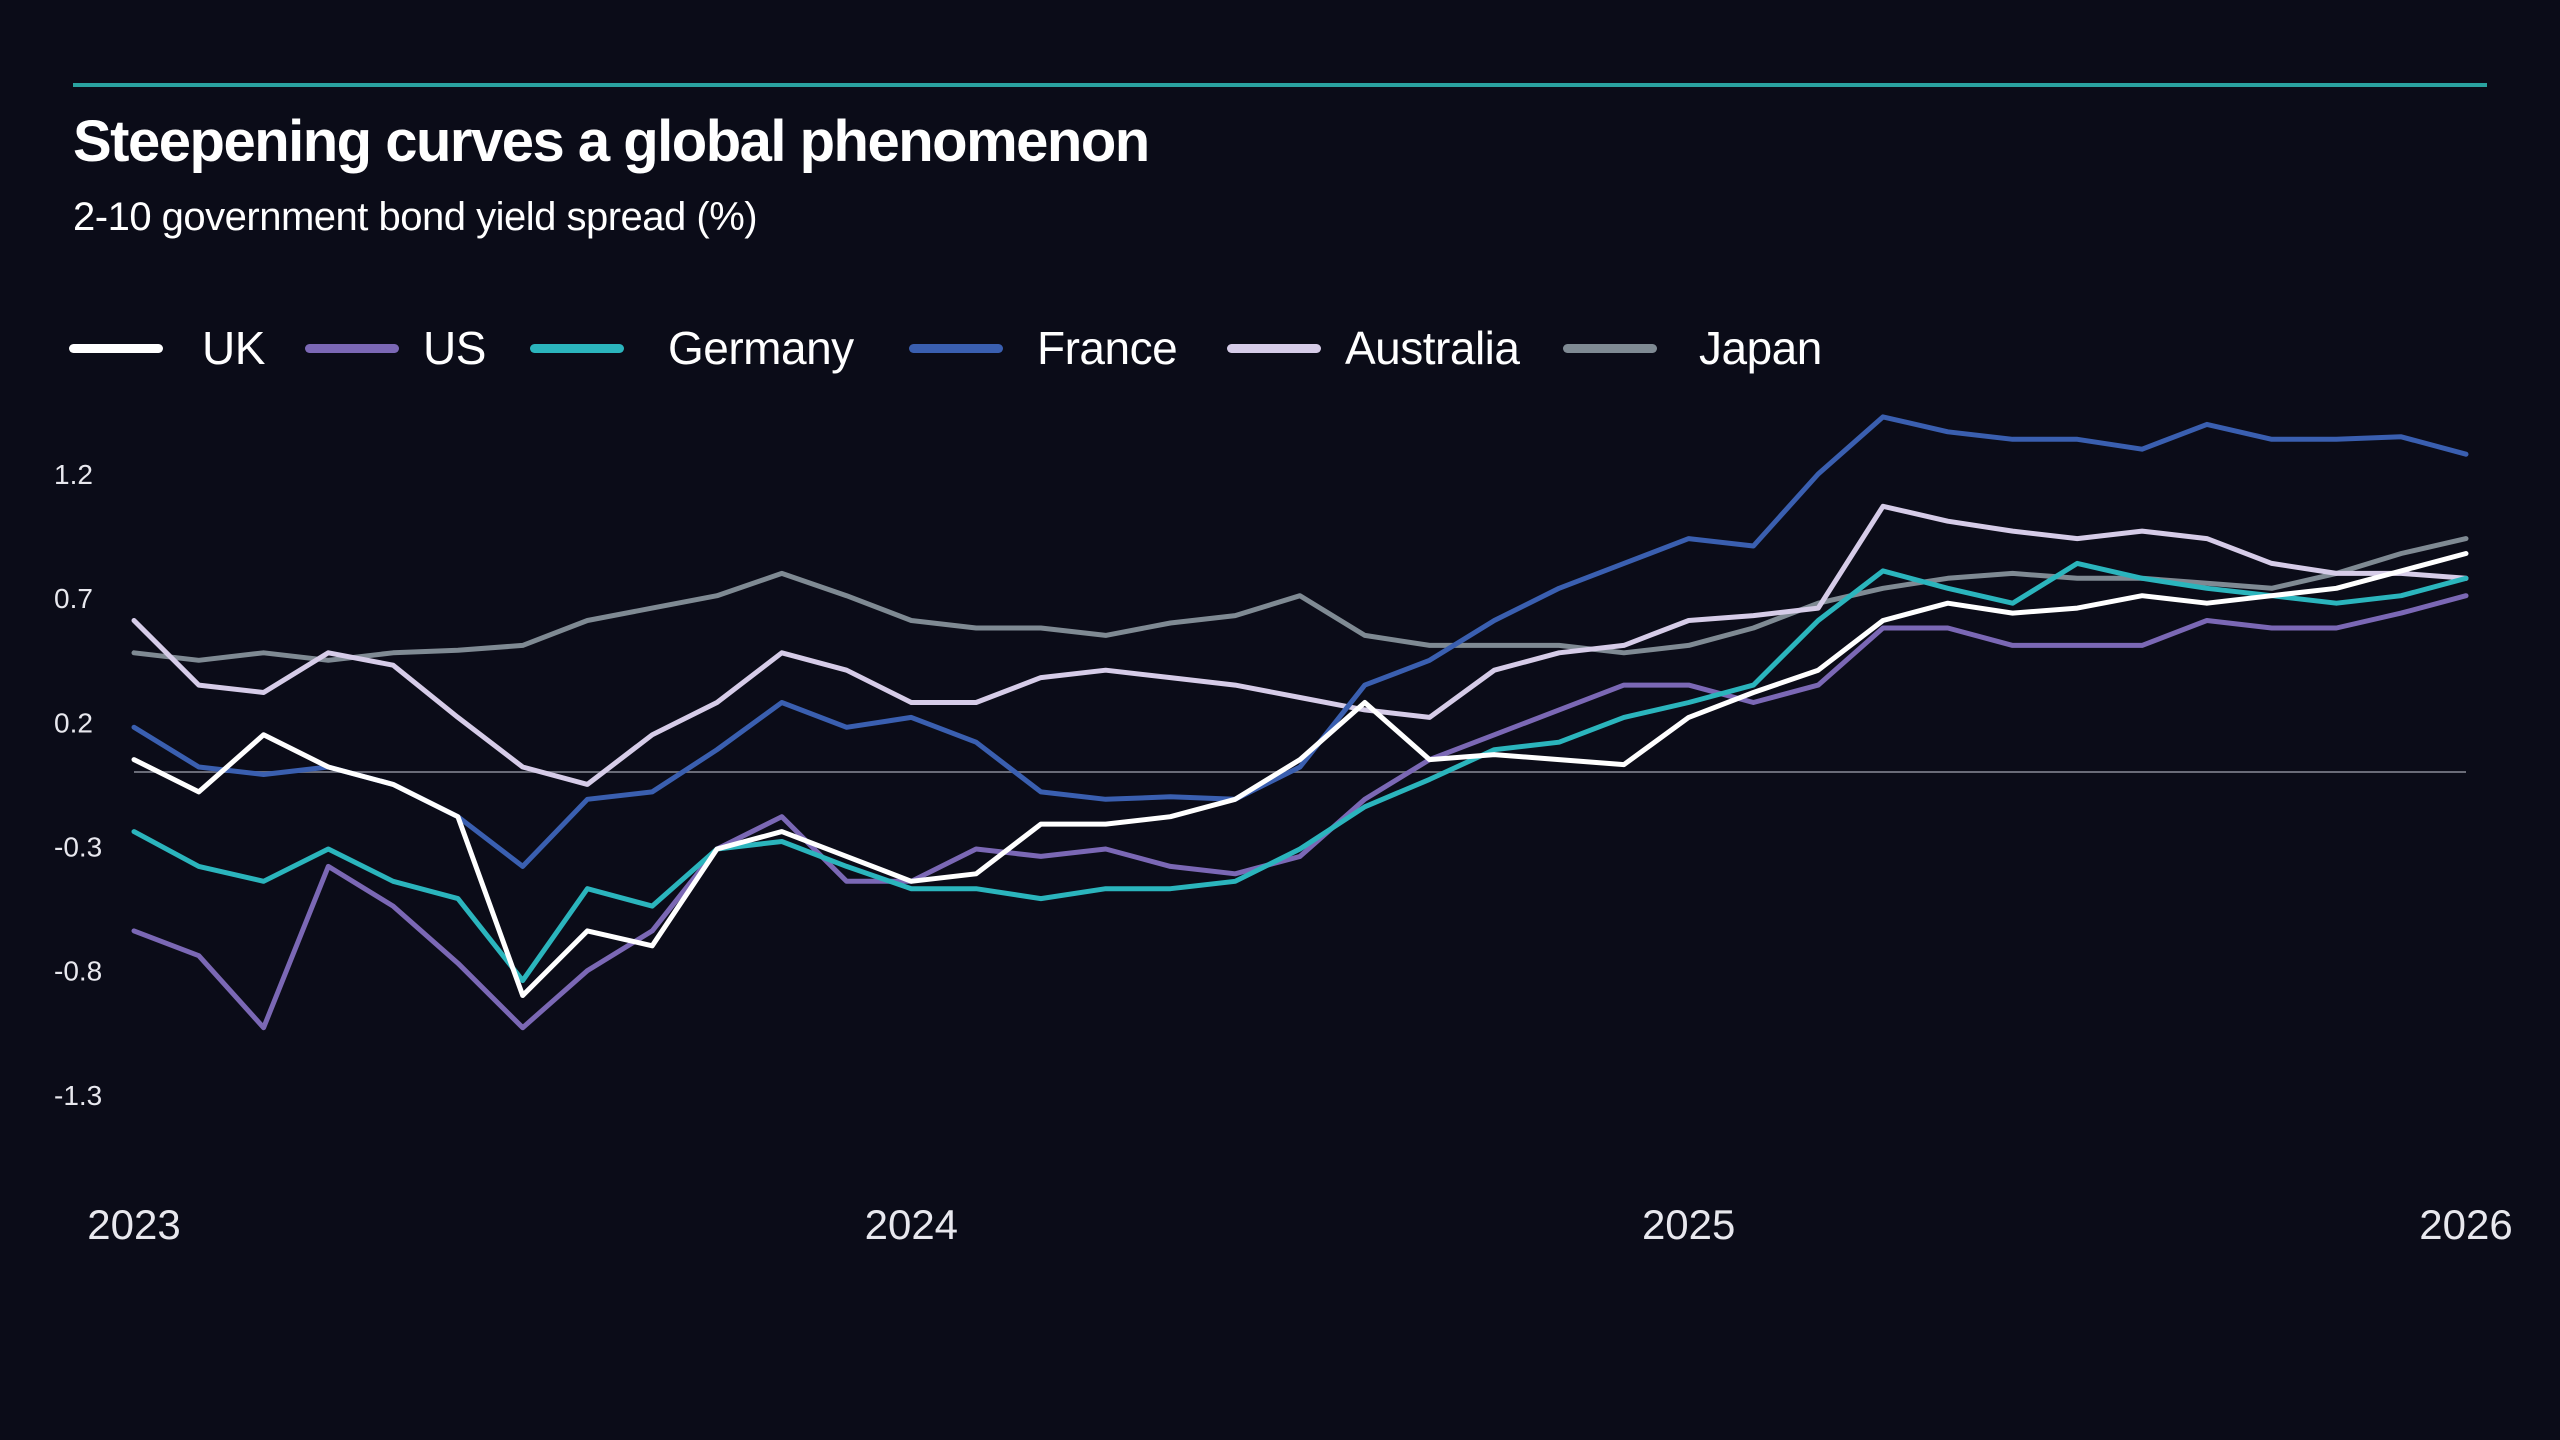  What do you see at coordinates (415, 217) in the screenshot?
I see `chart-subtitle: 2-10 government bond yield spread (%)` at bounding box center [415, 217].